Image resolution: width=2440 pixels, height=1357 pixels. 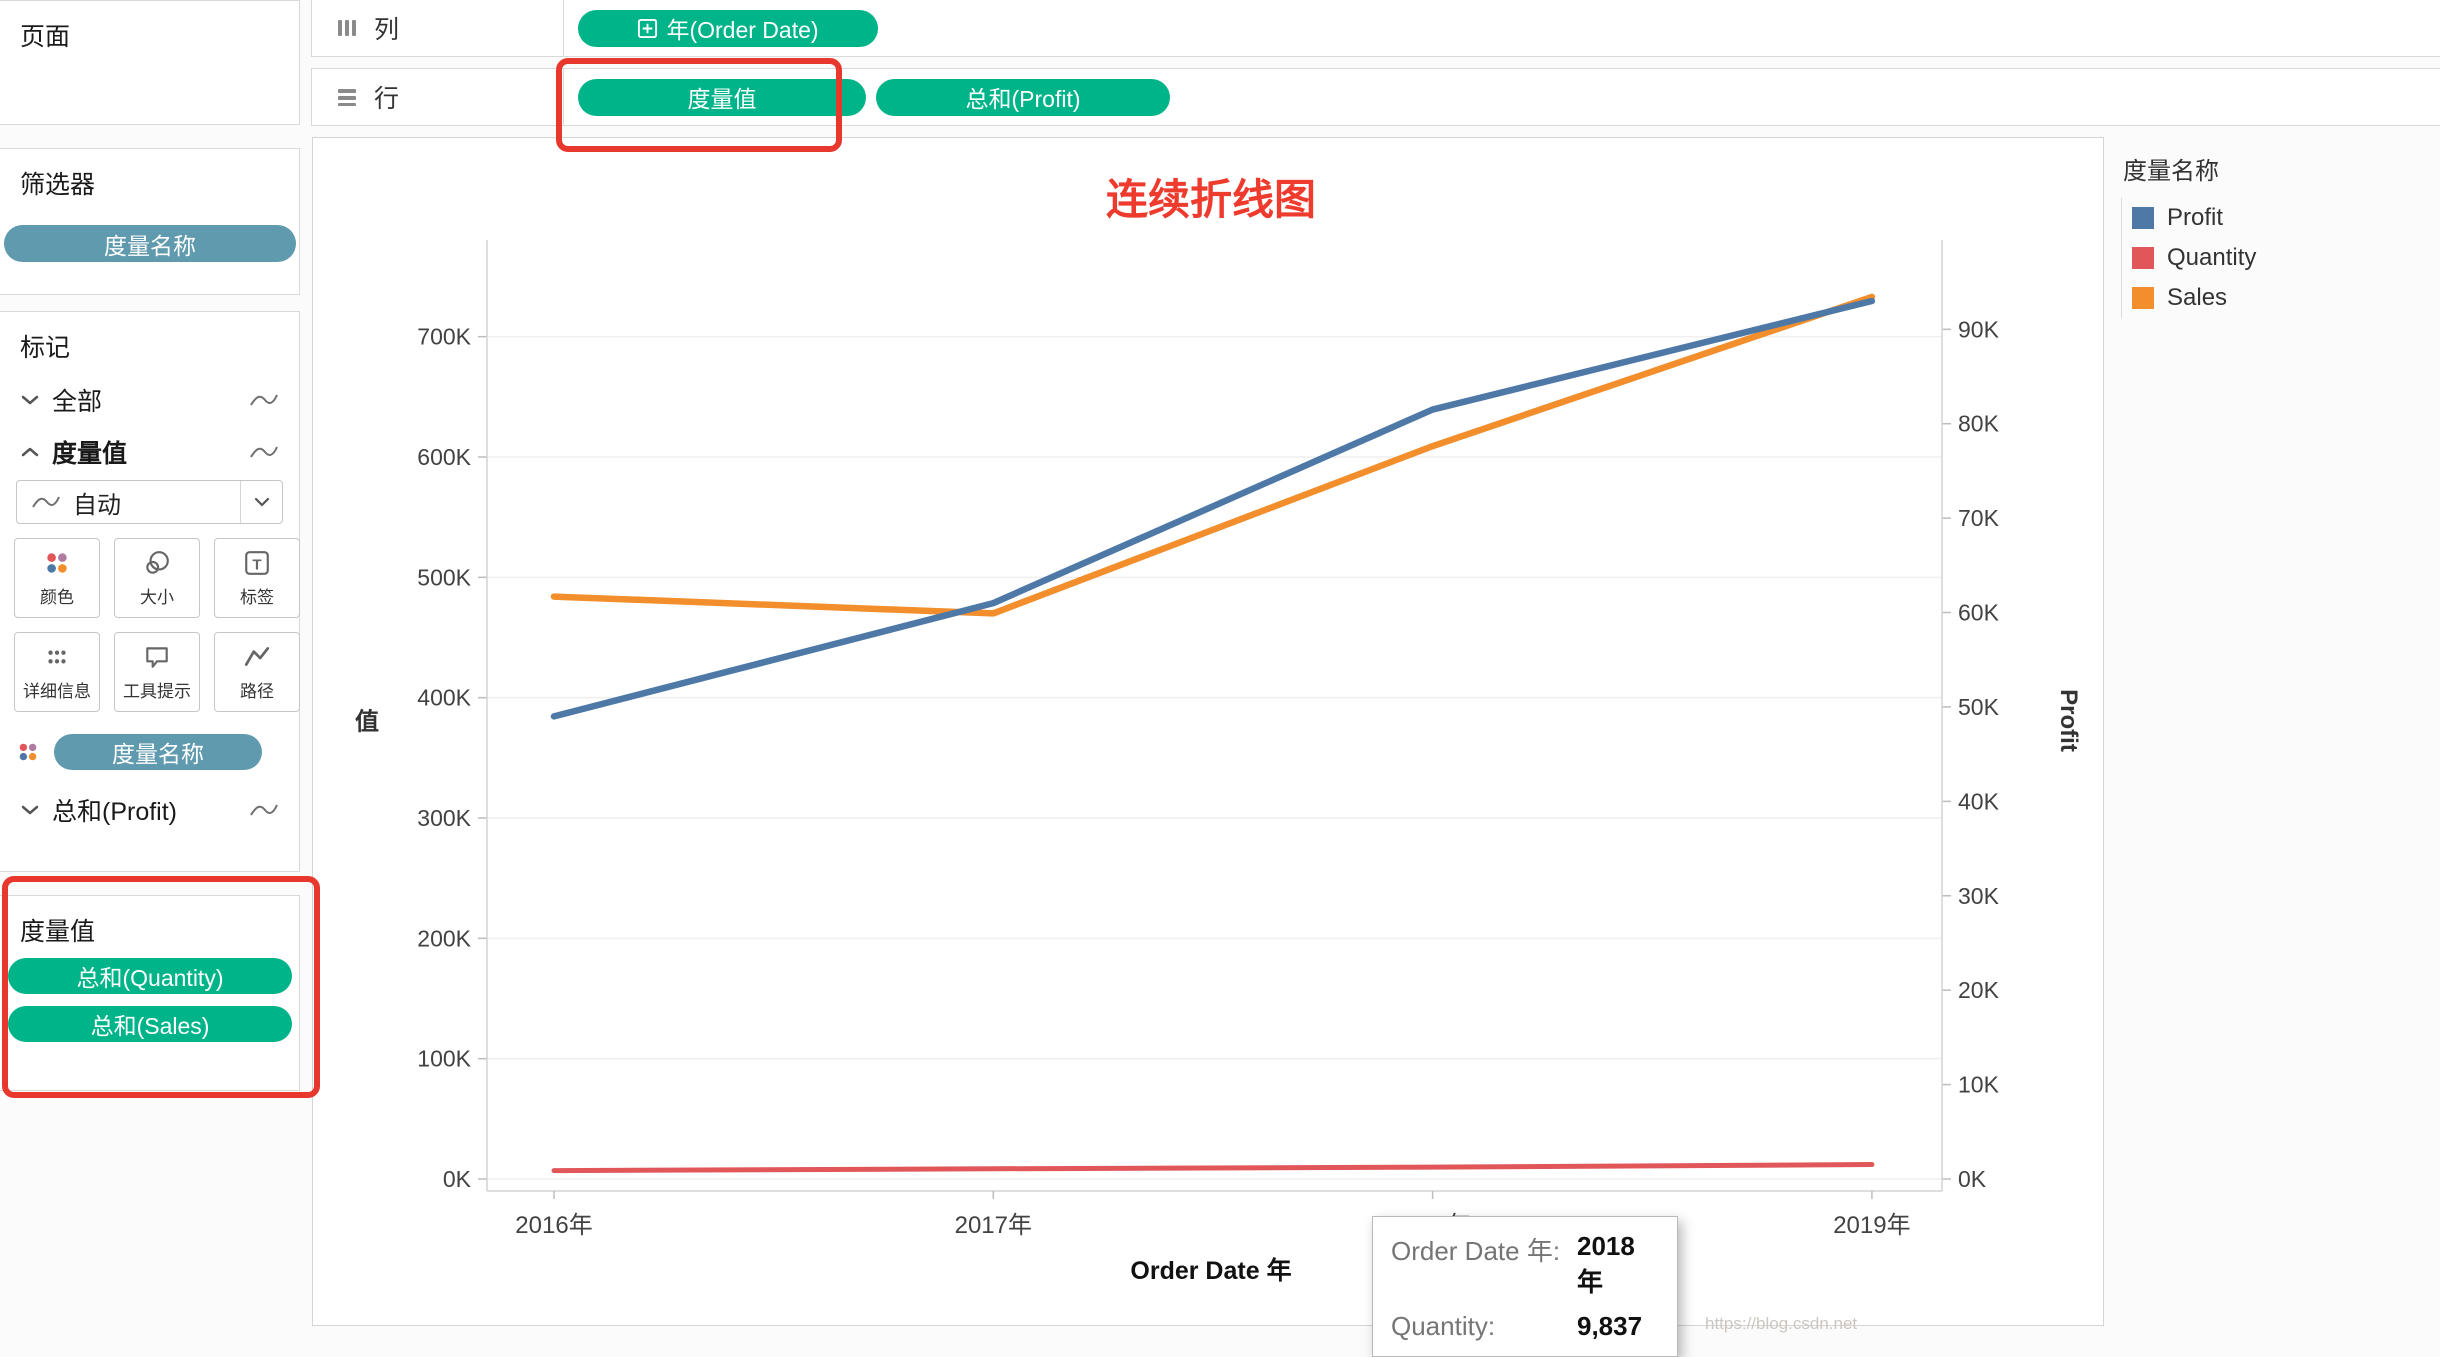 What do you see at coordinates (261, 502) in the screenshot?
I see `dropdown-caret-icon` at bounding box center [261, 502].